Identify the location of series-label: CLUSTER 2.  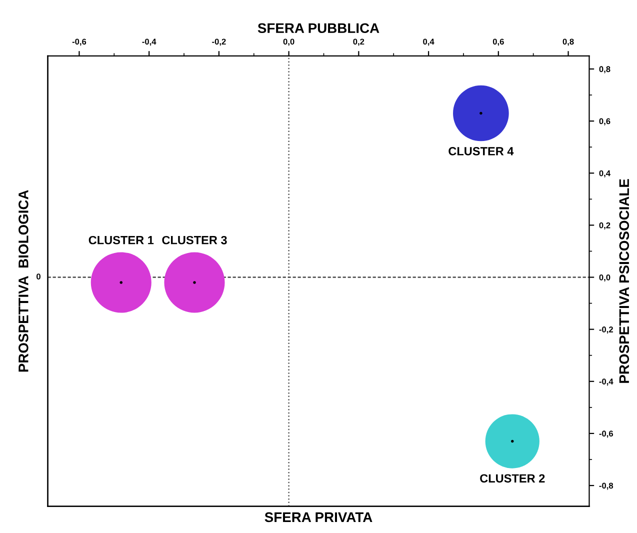
(512, 478).